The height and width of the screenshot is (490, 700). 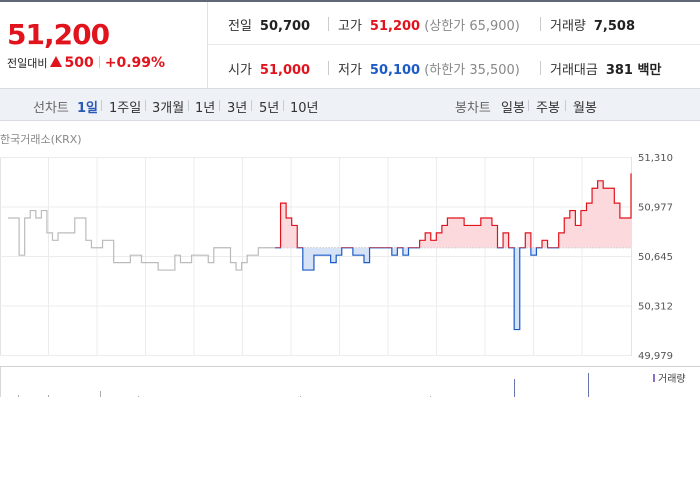 I want to click on top-border, so click(x=350, y=1).